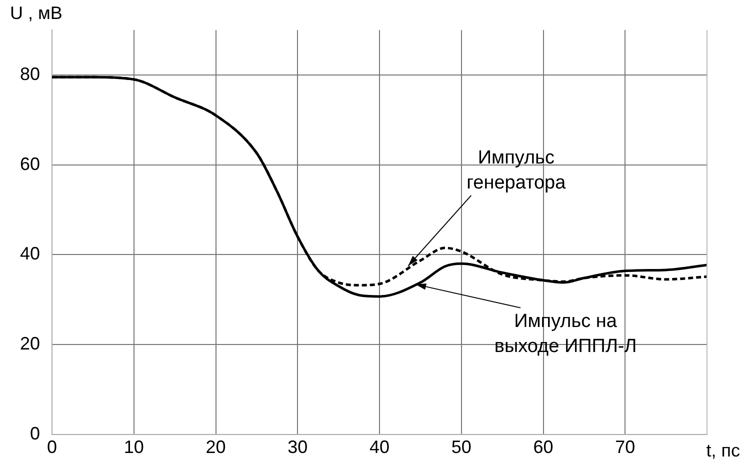 This screenshot has height=466, width=743. What do you see at coordinates (134, 447) in the screenshot?
I see `x-tick-label: 10` at bounding box center [134, 447].